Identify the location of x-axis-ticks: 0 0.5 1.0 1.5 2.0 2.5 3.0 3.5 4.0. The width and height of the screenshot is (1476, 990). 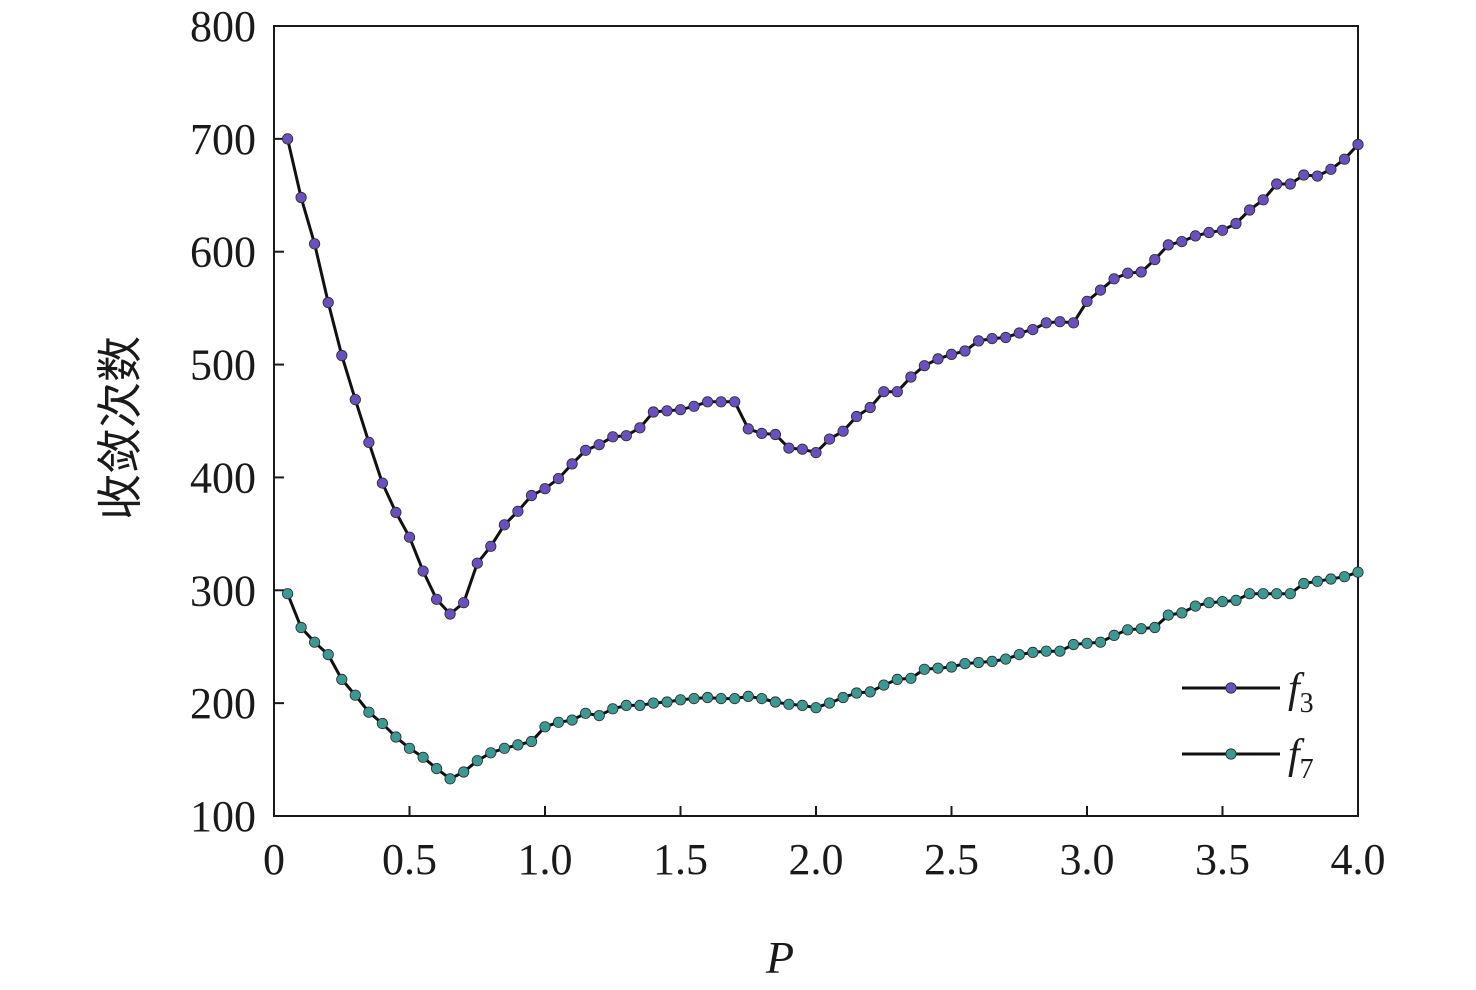
(824, 845).